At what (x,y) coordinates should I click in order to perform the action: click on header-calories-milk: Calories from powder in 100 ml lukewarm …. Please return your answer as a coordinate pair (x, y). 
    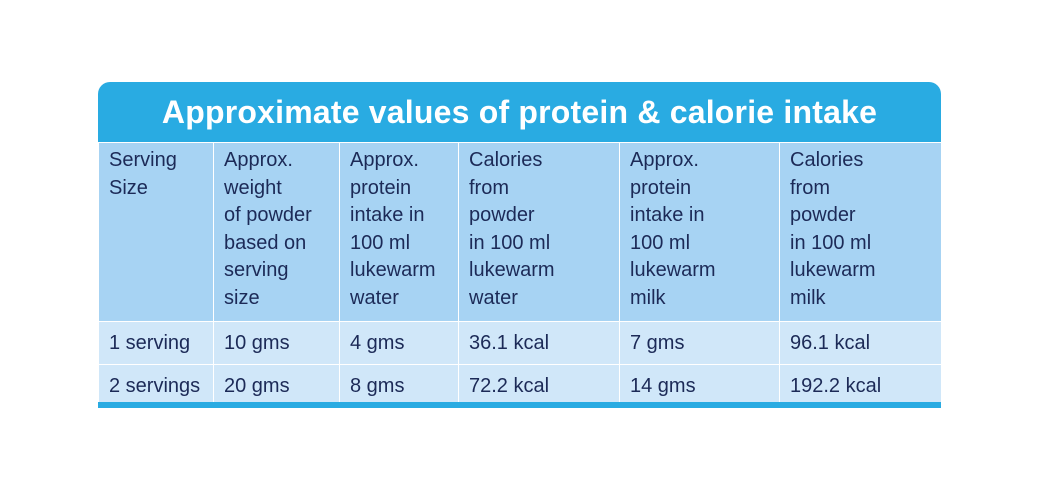
    Looking at the image, I should click on (860, 232).